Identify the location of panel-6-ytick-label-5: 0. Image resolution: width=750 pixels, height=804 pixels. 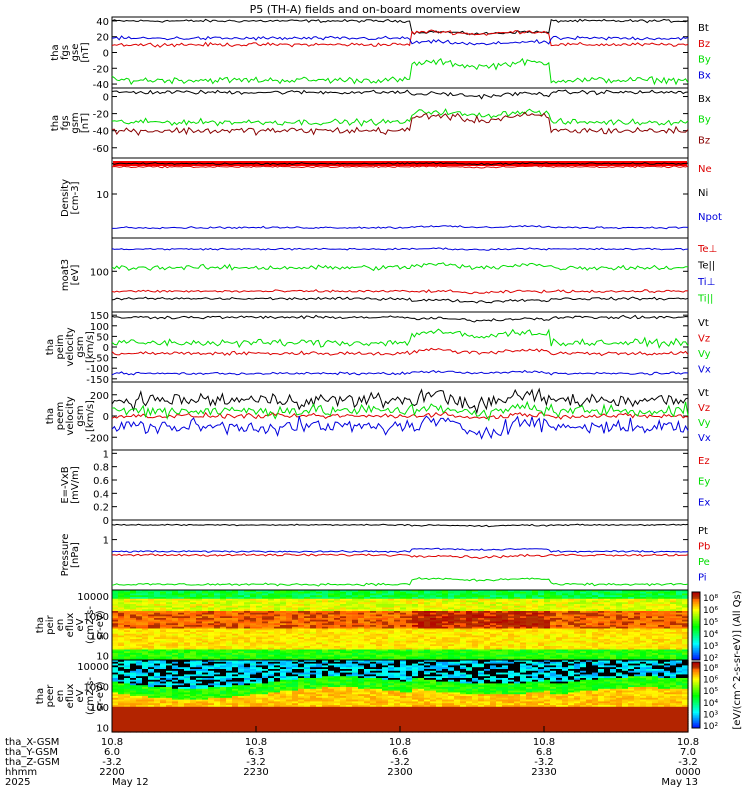
(106, 521).